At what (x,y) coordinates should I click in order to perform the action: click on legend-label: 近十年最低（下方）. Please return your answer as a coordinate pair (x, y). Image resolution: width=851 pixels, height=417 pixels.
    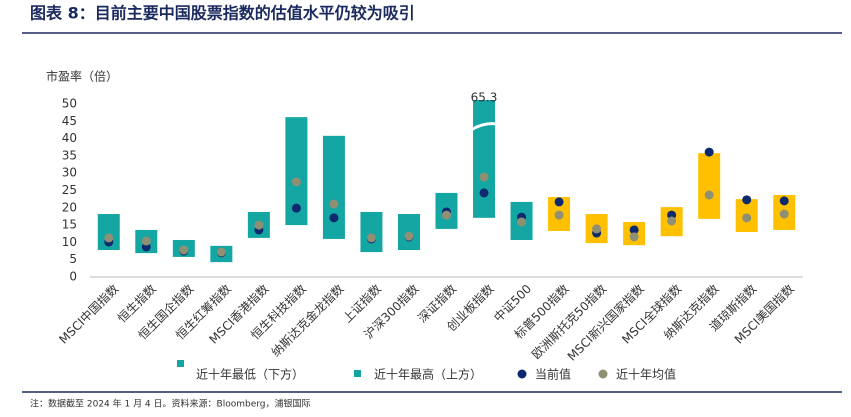
    Looking at the image, I should click on (250, 374).